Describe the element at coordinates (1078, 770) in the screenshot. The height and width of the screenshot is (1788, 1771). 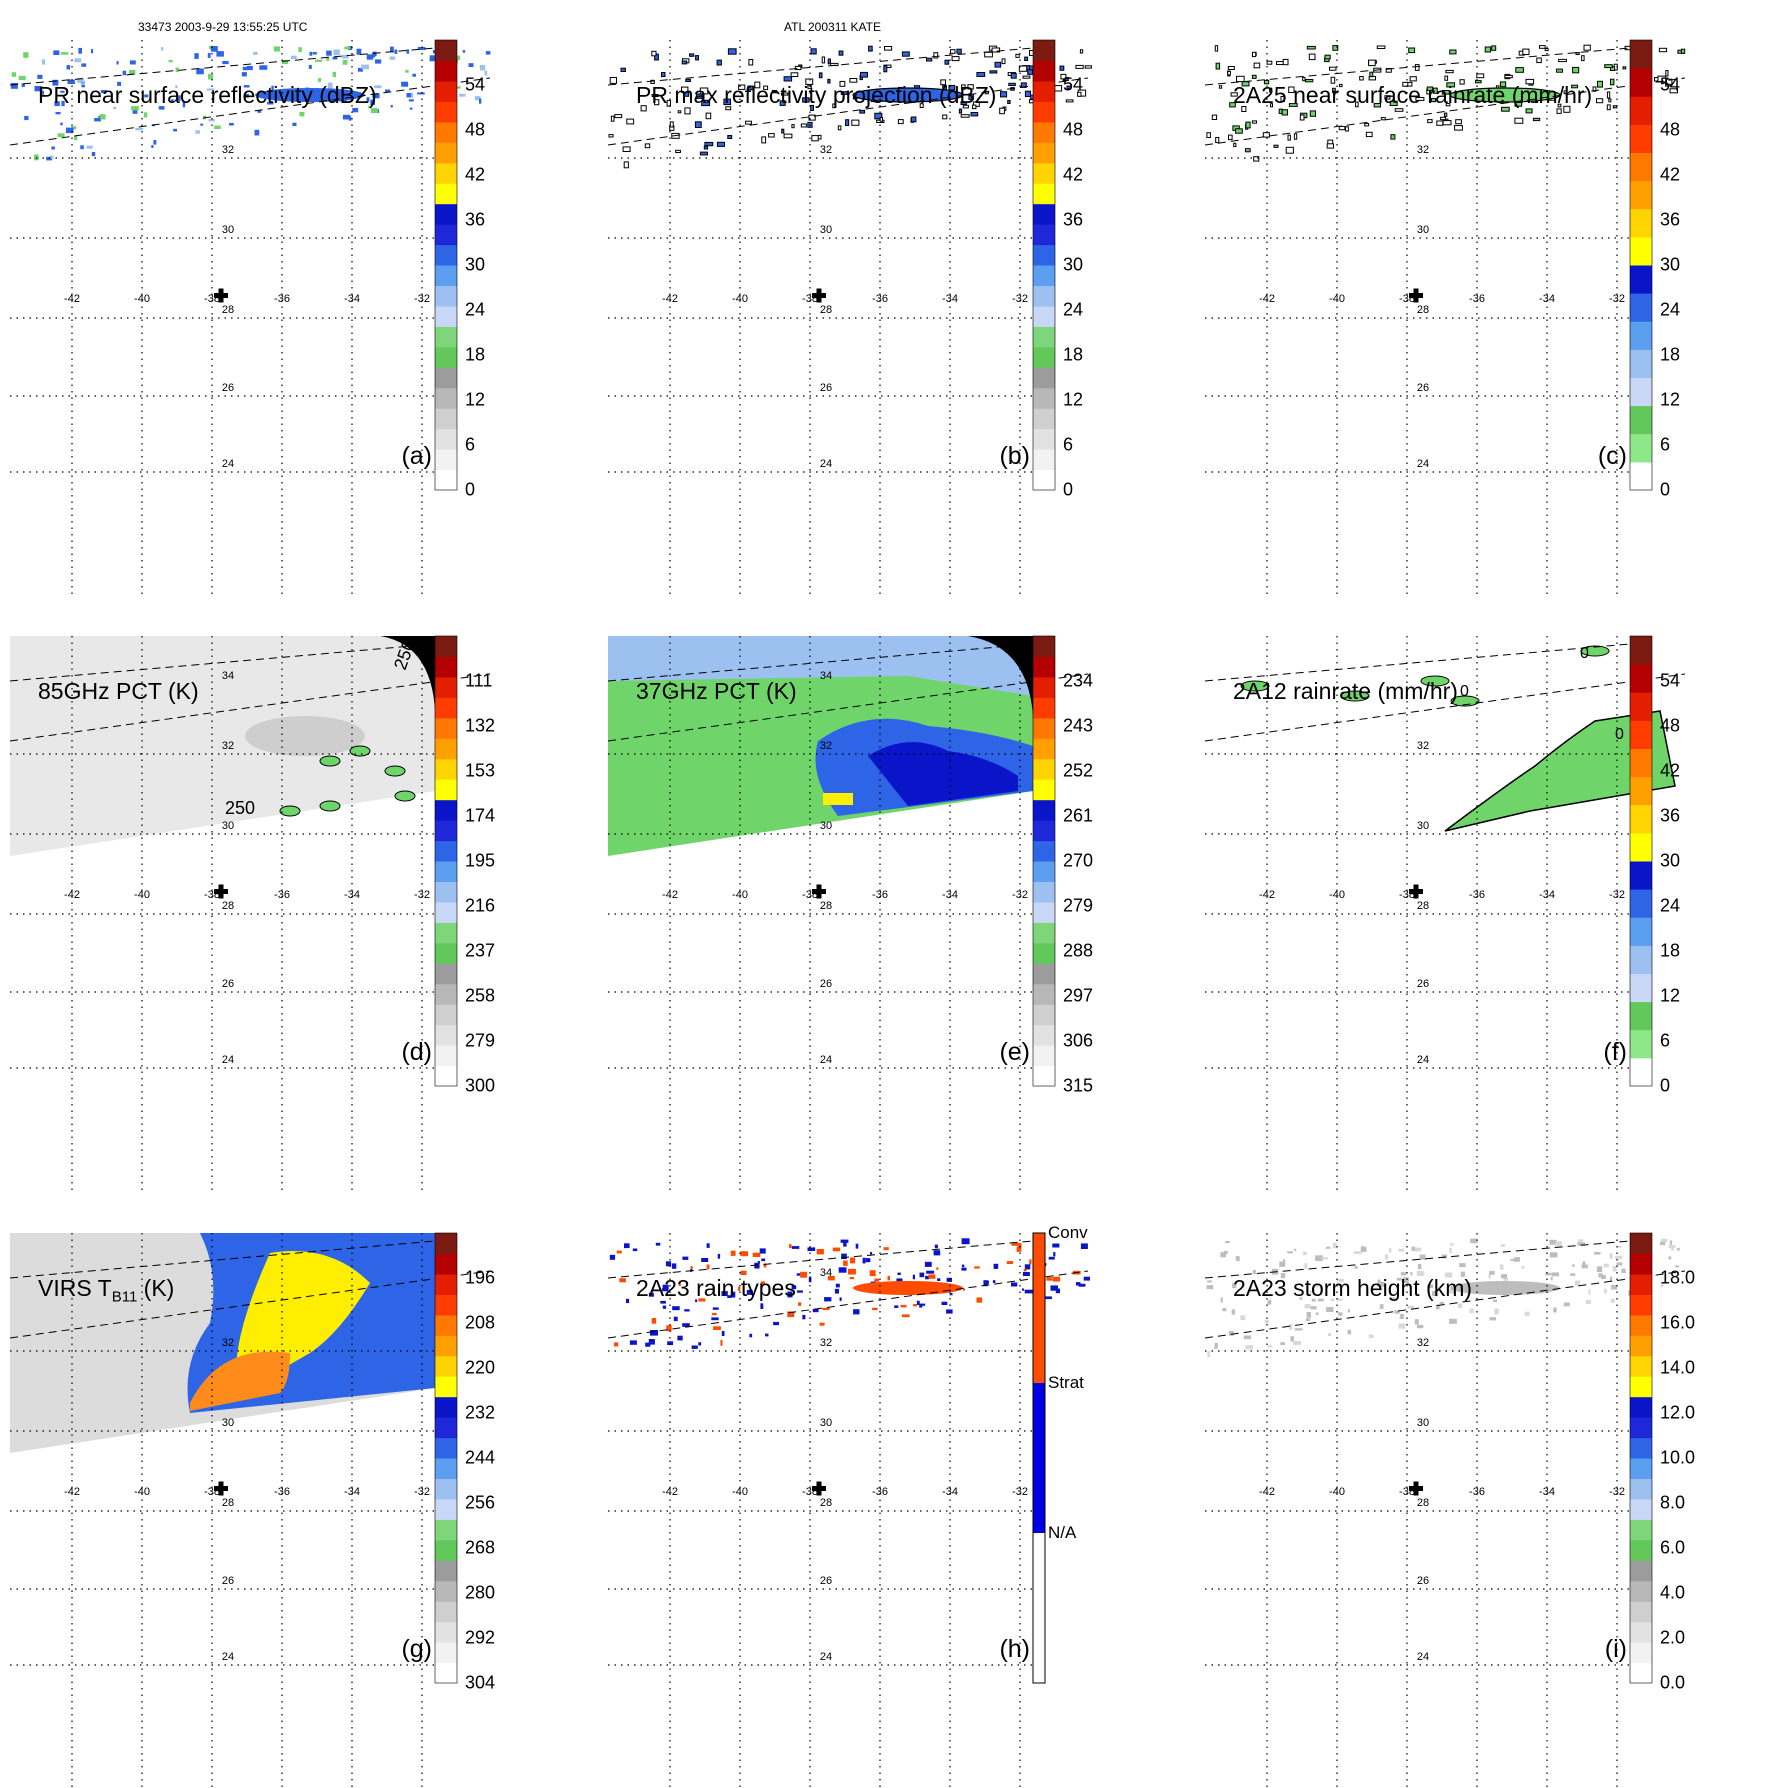
I see `colorbar-tick-label: 252` at that location.